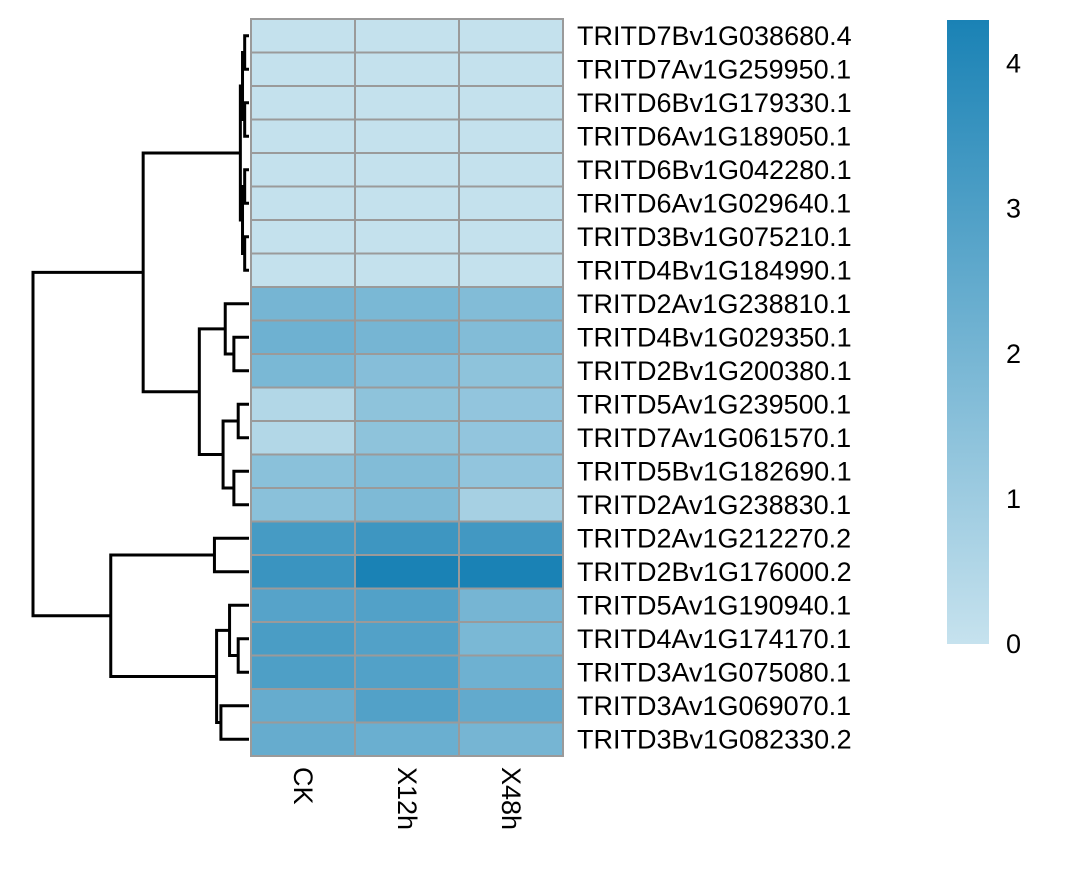  I want to click on row-label: TRITD7Bv1G038680.4, so click(714, 36).